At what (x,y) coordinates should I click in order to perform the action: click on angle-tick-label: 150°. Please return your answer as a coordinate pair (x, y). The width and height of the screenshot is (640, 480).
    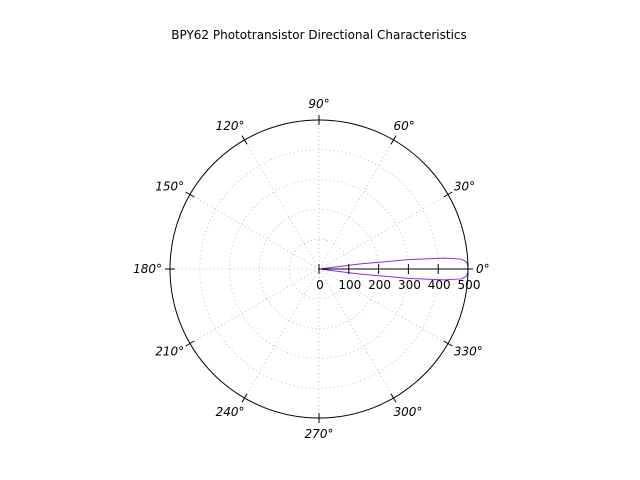
    Looking at the image, I should click on (169, 187).